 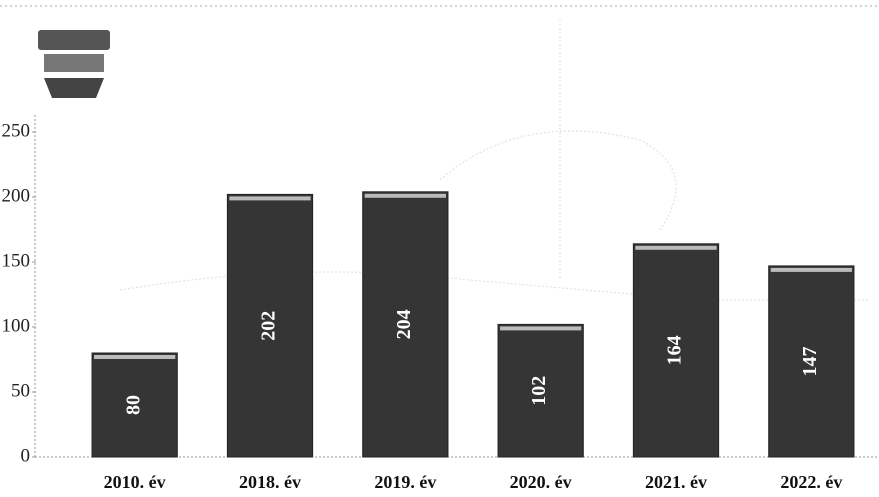 What do you see at coordinates (541, 482) in the screenshot?
I see `x-tick-label: 2020. év` at bounding box center [541, 482].